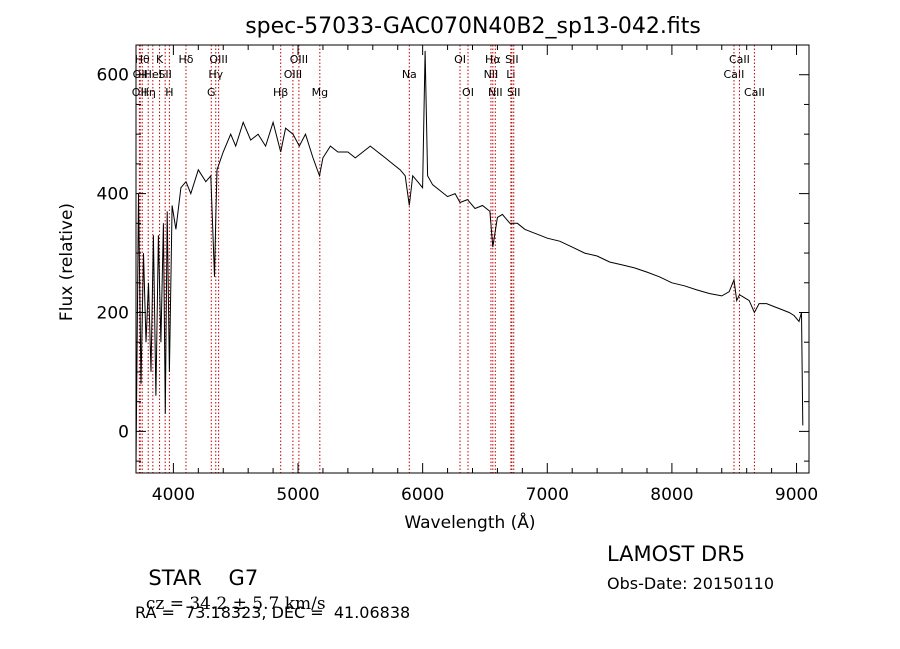  Describe the element at coordinates (173, 495) in the screenshot. I see `x-tick-label-0: 4000` at that location.